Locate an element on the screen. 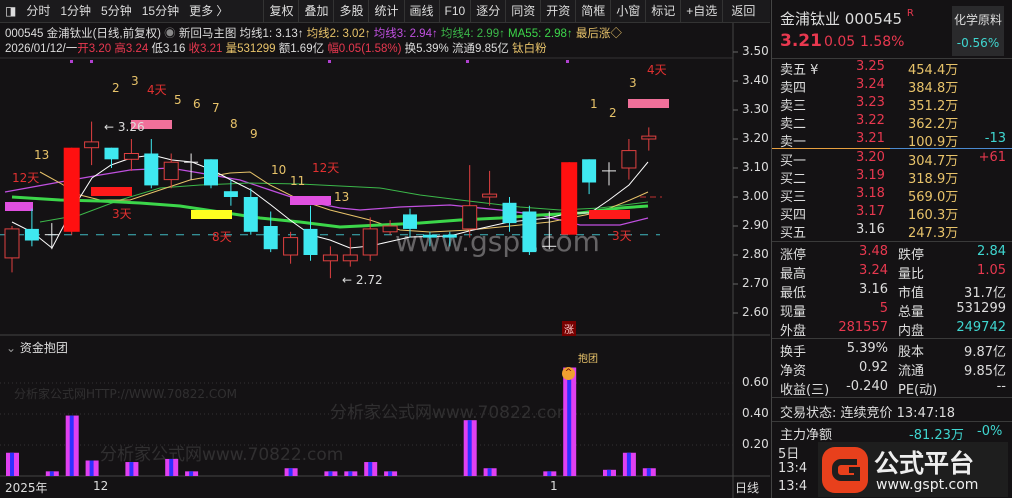 The height and width of the screenshot is (498, 1012). ask-row: 卖五 ¥ 3.25 454.4万 is located at coordinates (893, 68).